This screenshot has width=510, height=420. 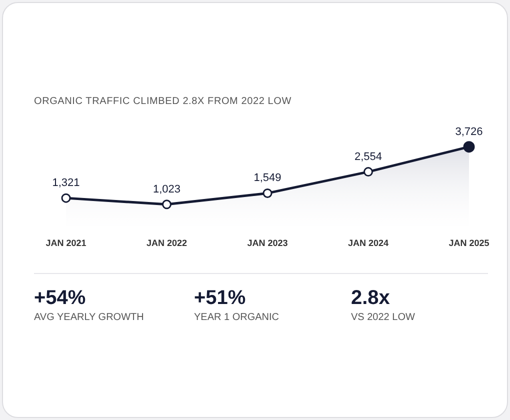 I want to click on data-label: 1,023, so click(x=166, y=189).